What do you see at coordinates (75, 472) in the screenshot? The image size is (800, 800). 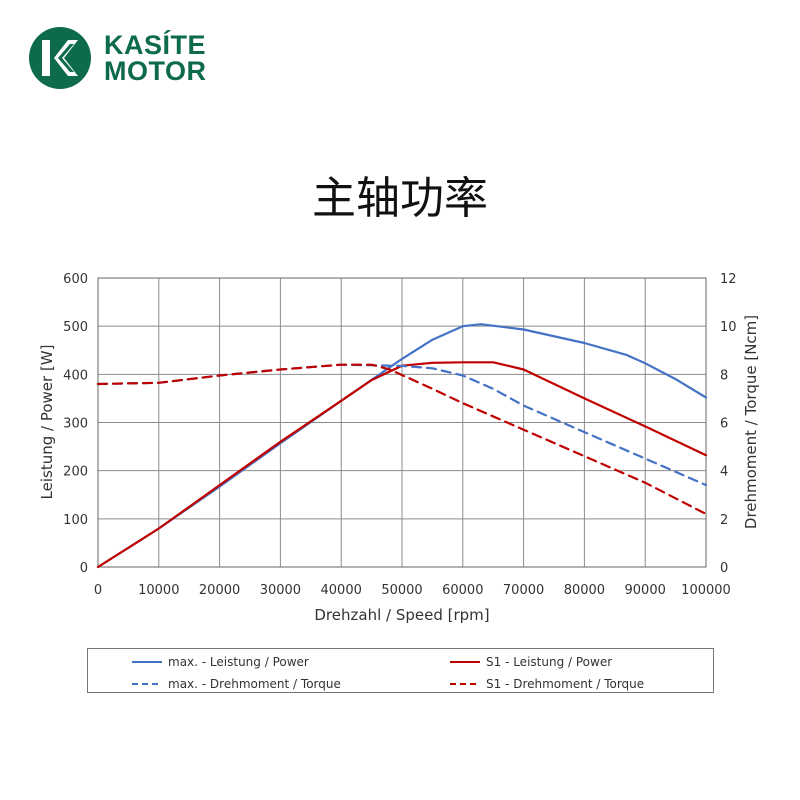 I see `y-left-tick-label: 200` at bounding box center [75, 472].